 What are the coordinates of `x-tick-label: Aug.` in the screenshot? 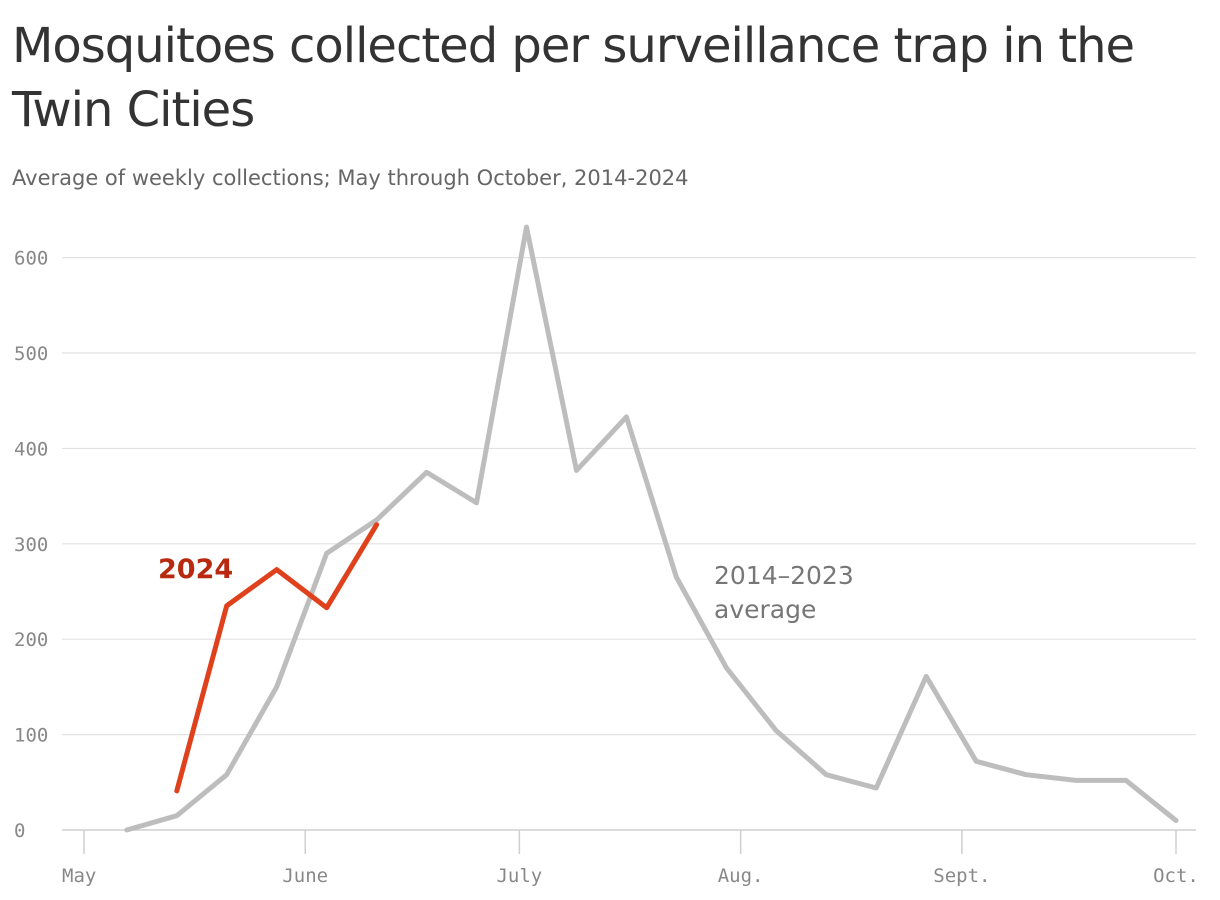 It's located at (741, 876).